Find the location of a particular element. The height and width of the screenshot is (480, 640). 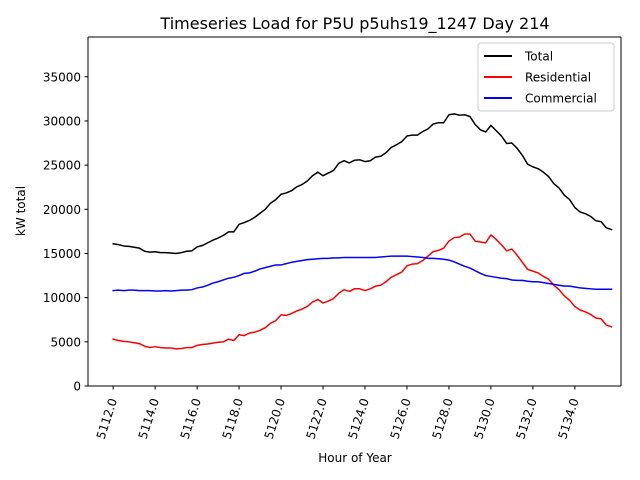

y-tick-label: 25000 is located at coordinates (62, 166).